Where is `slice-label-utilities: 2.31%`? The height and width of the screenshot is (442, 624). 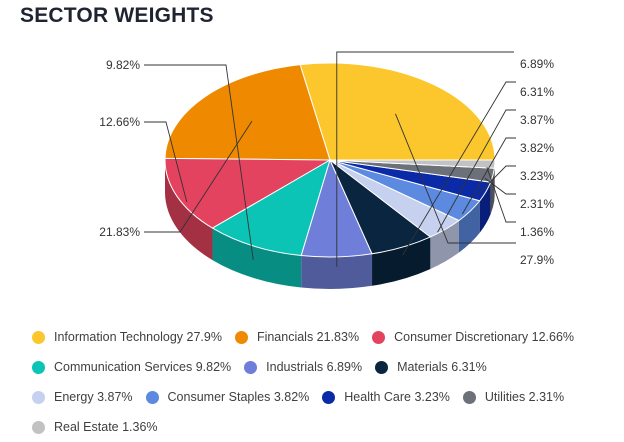 slice-label-utilities: 2.31% is located at coordinates (537, 204).